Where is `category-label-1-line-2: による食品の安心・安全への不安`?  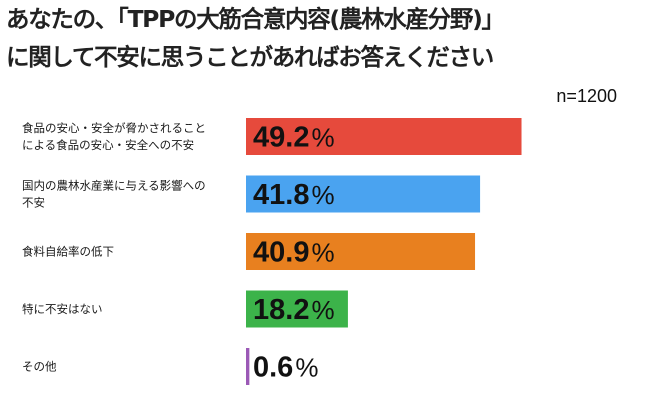
category-label-1-line-2: による食品の安心・安全への不安 is located at coordinates (108, 145).